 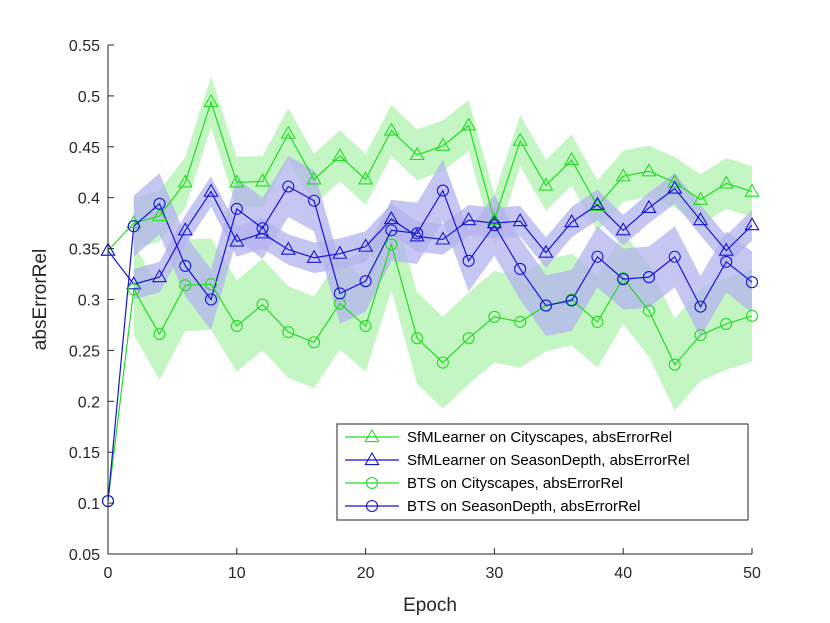 What do you see at coordinates (84, 351) in the screenshot?
I see `y-tick-label: 0.25` at bounding box center [84, 351].